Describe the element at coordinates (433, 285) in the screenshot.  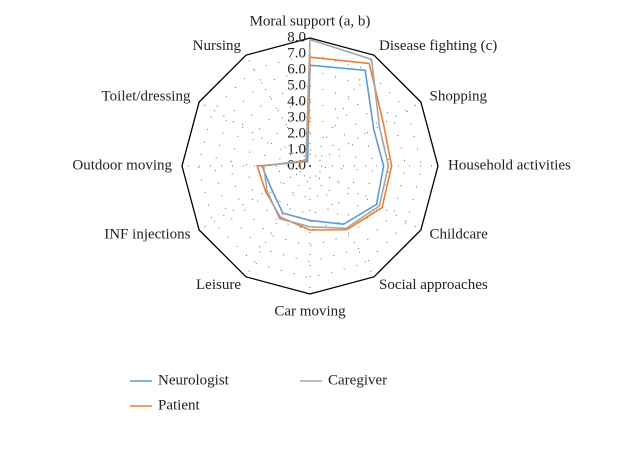
I see `category-label: Social approaches` at that location.